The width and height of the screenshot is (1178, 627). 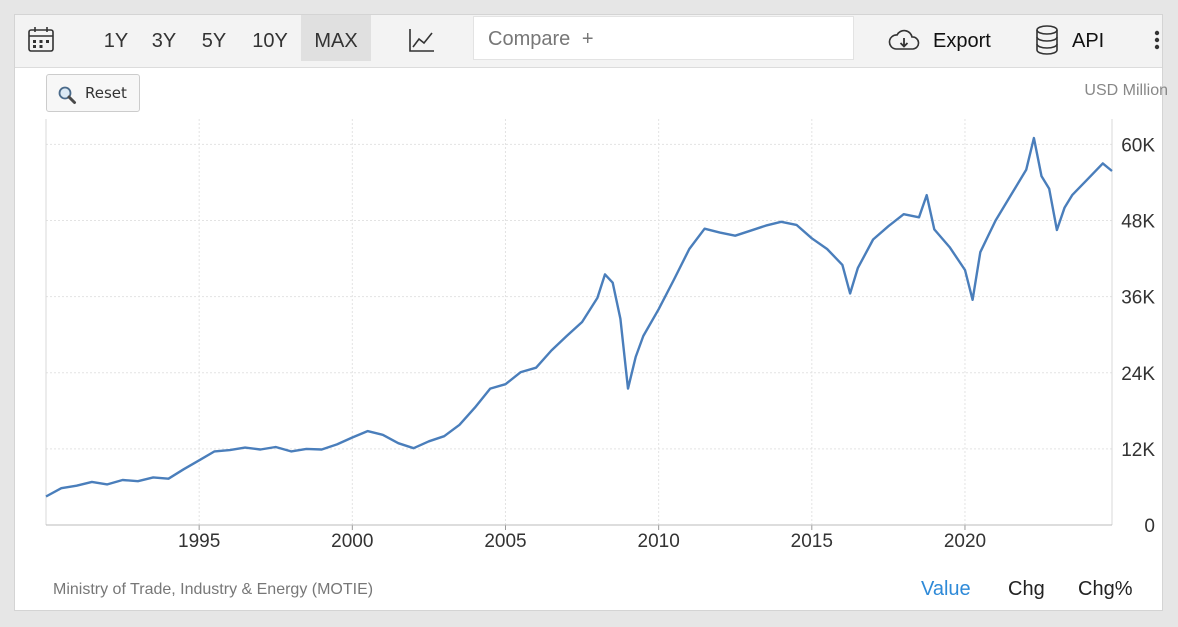 What do you see at coordinates (505, 541) in the screenshot?
I see `x-tick-label: 2005` at bounding box center [505, 541].